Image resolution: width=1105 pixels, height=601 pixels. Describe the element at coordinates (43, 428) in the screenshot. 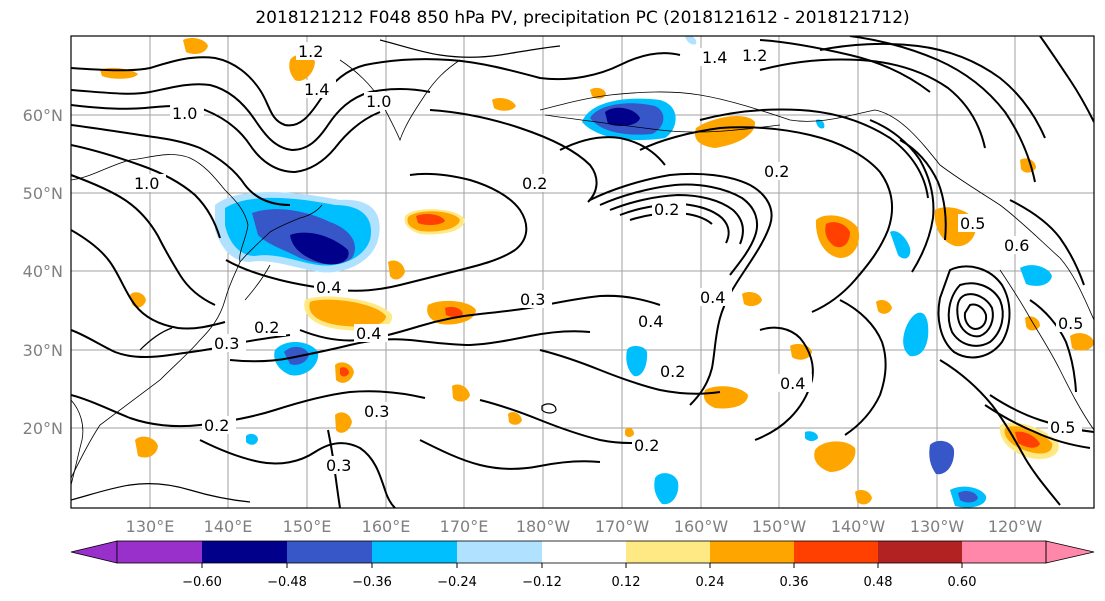

I see `lat-label: 20°N` at that location.